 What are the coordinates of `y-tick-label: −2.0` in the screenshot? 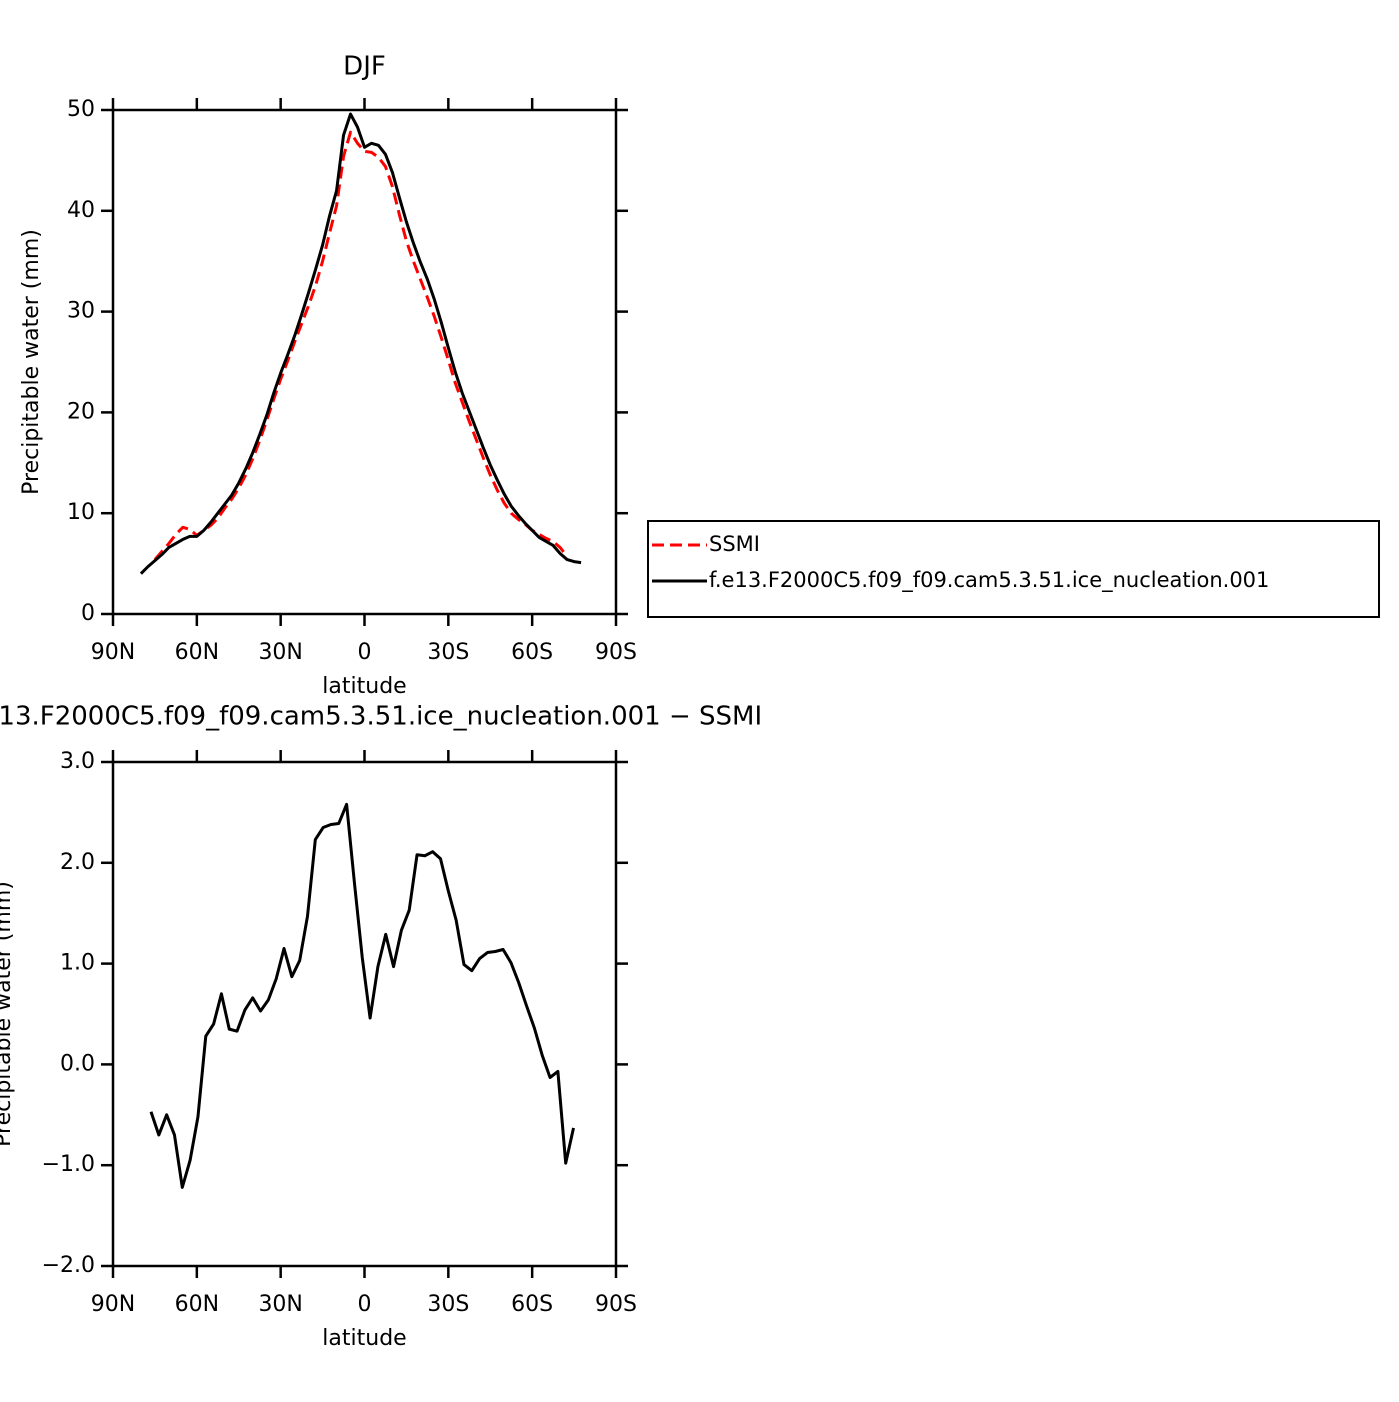 It's located at (68, 1265).